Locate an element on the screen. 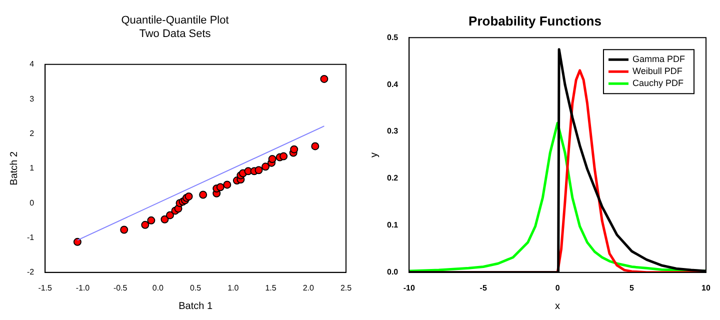 The width and height of the screenshot is (720, 320). x-tick-label: 0.0 is located at coordinates (158, 287).